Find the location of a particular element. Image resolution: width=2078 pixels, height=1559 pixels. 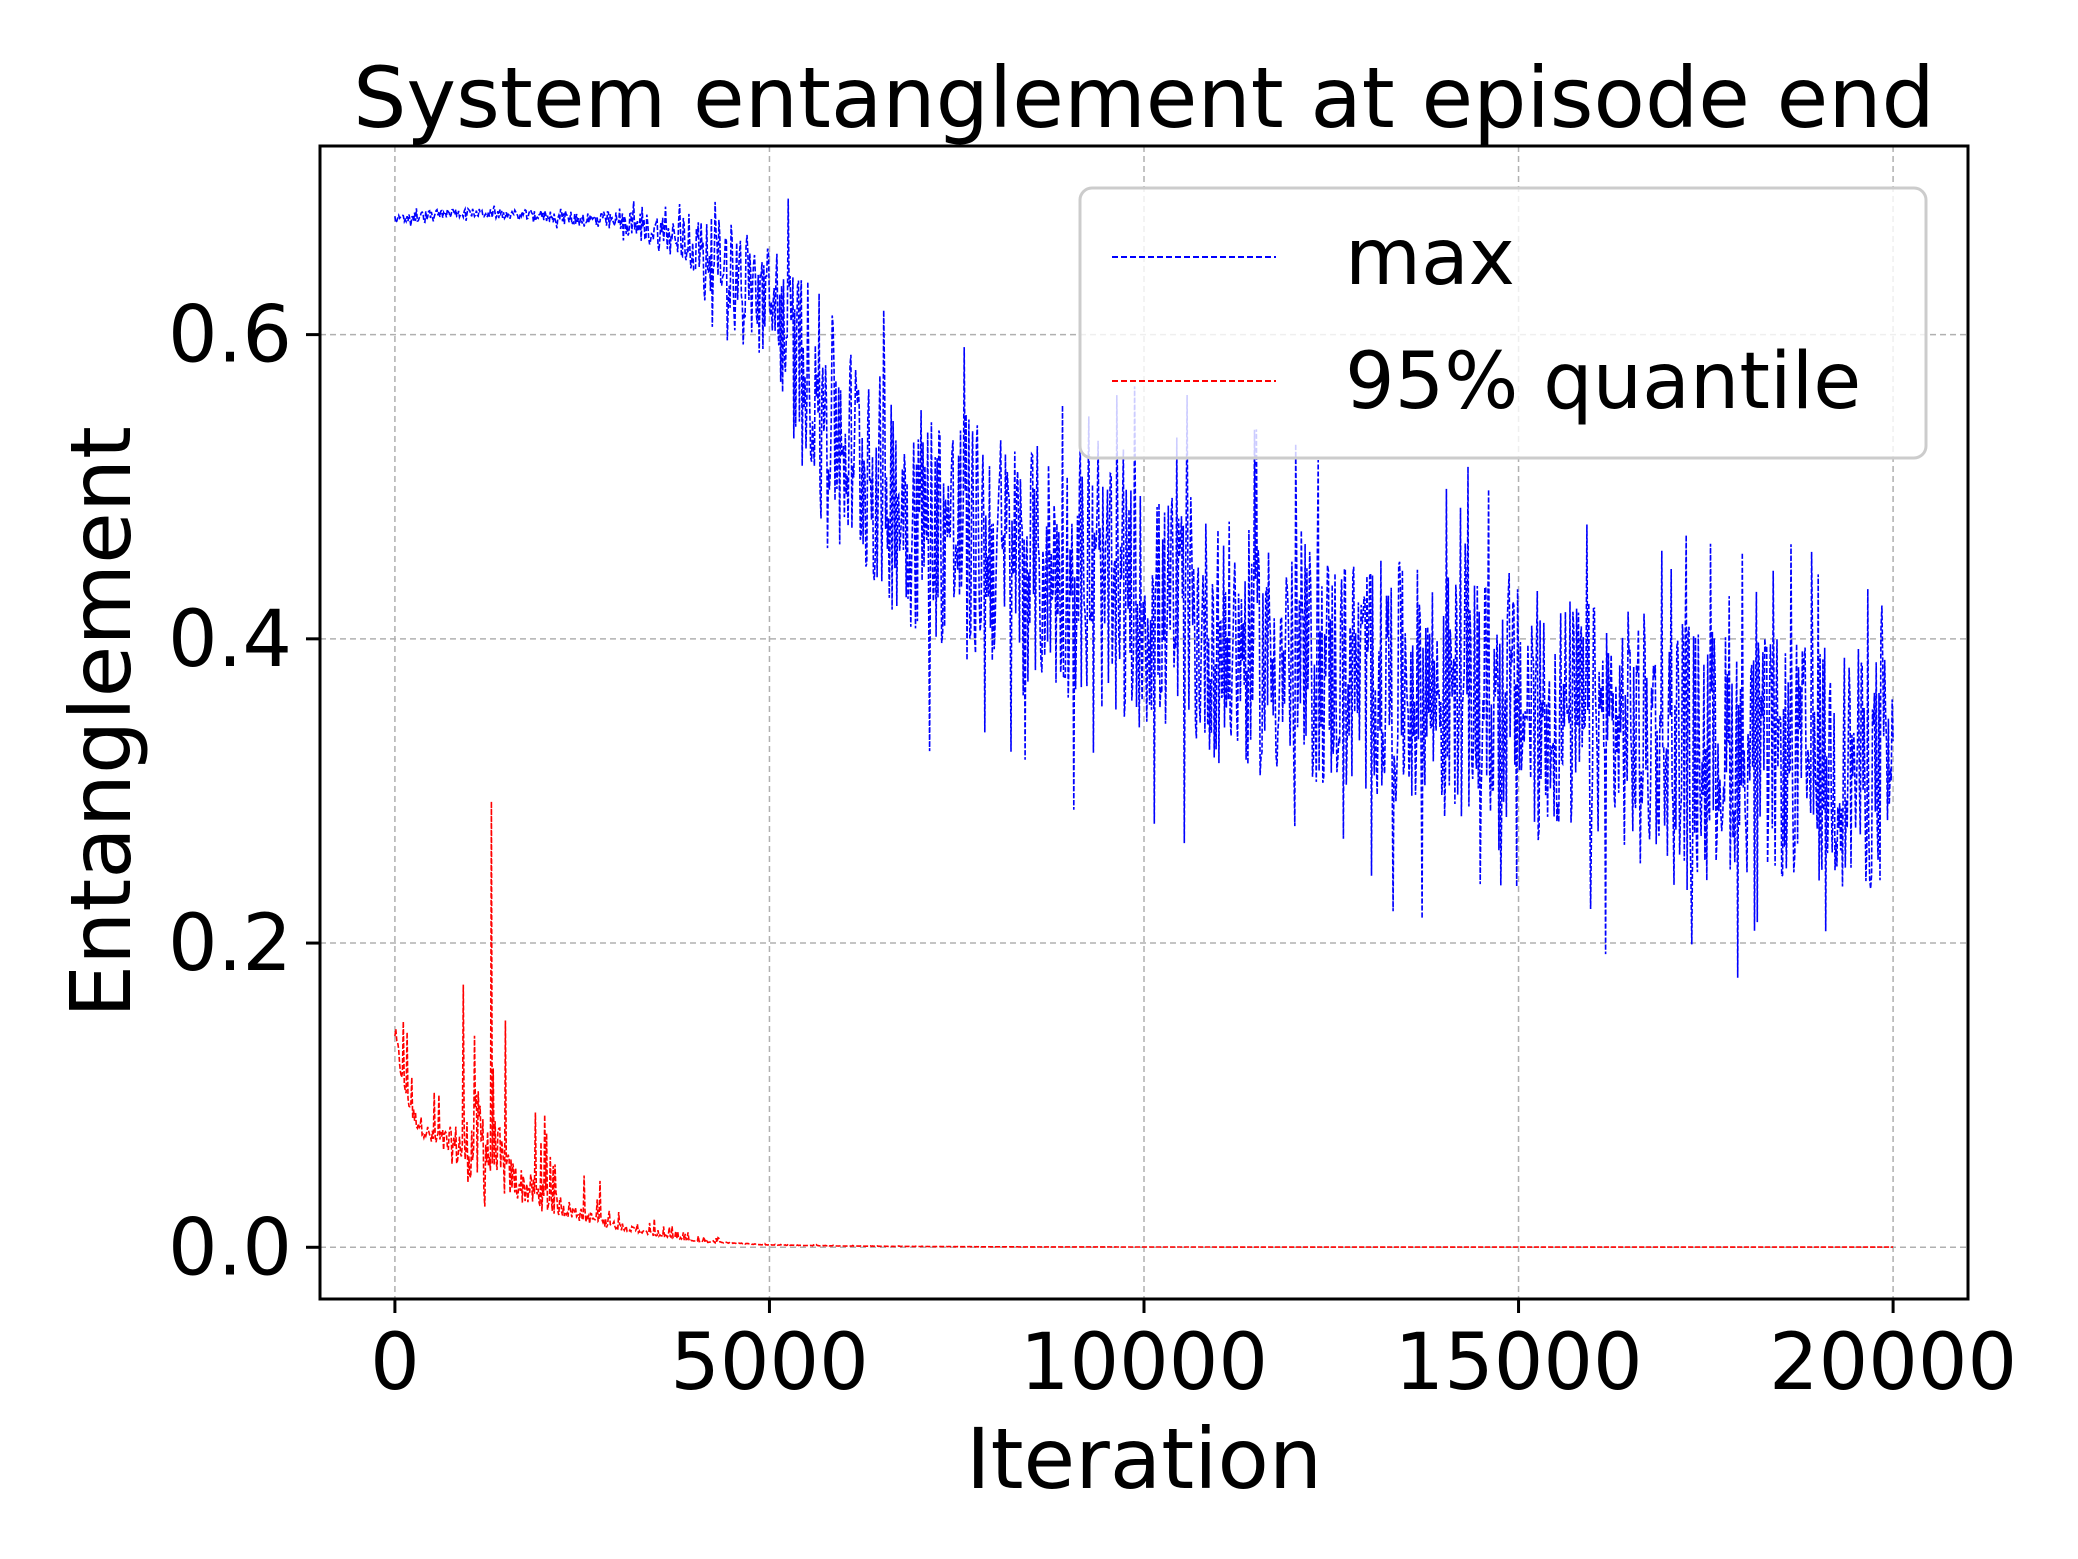

x-tick-label: 20000 is located at coordinates (1893, 1363).